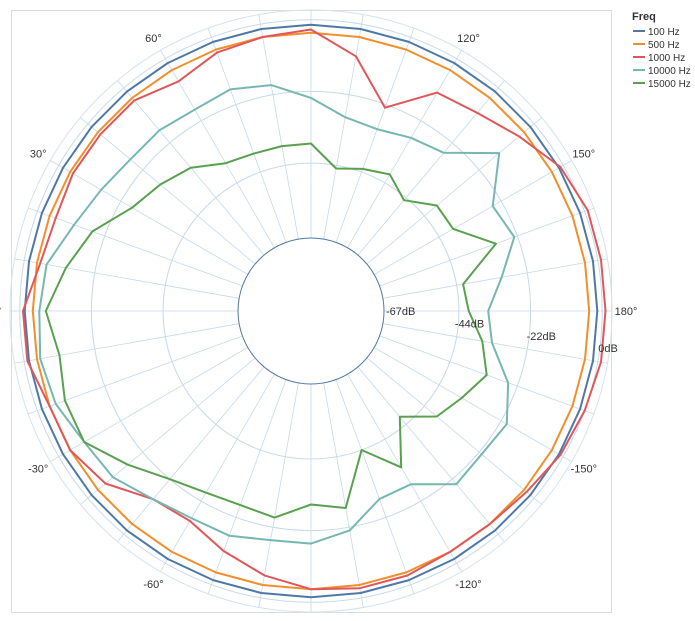  What do you see at coordinates (153, 585) in the screenshot?
I see `angle-tick-label: -60°` at bounding box center [153, 585].